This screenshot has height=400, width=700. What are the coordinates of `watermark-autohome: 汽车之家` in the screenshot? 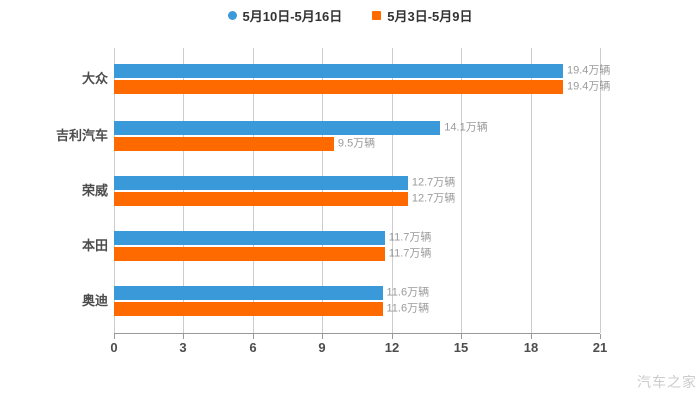 It's located at (667, 382).